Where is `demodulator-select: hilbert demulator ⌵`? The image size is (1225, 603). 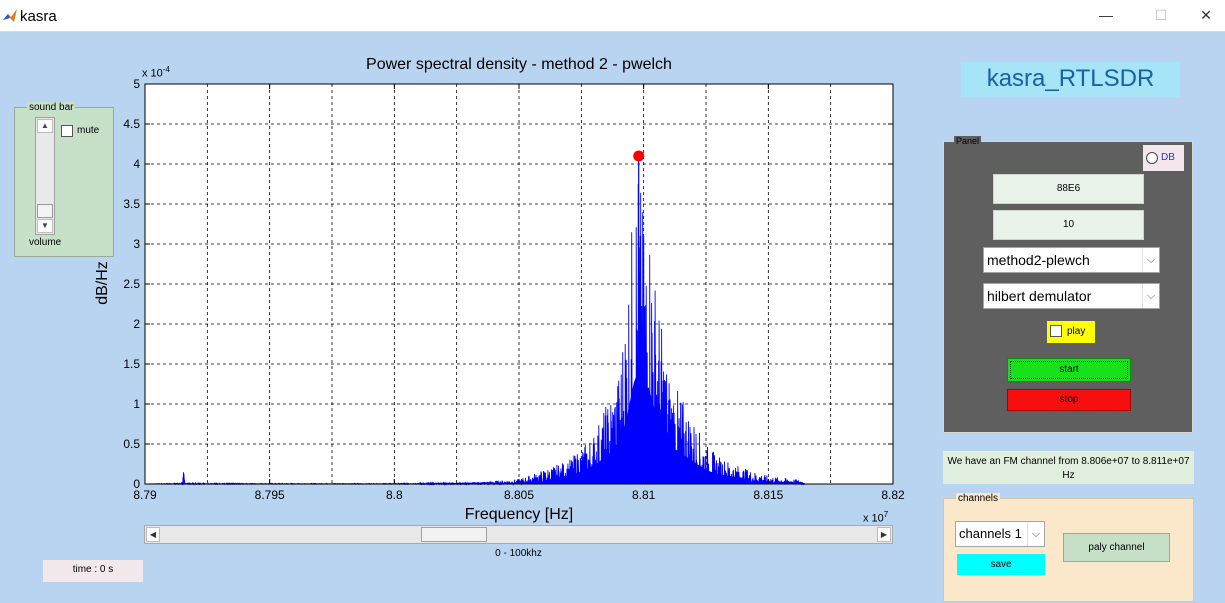
demodulator-select: hilbert demulator ⌵ is located at coordinates (1071, 296).